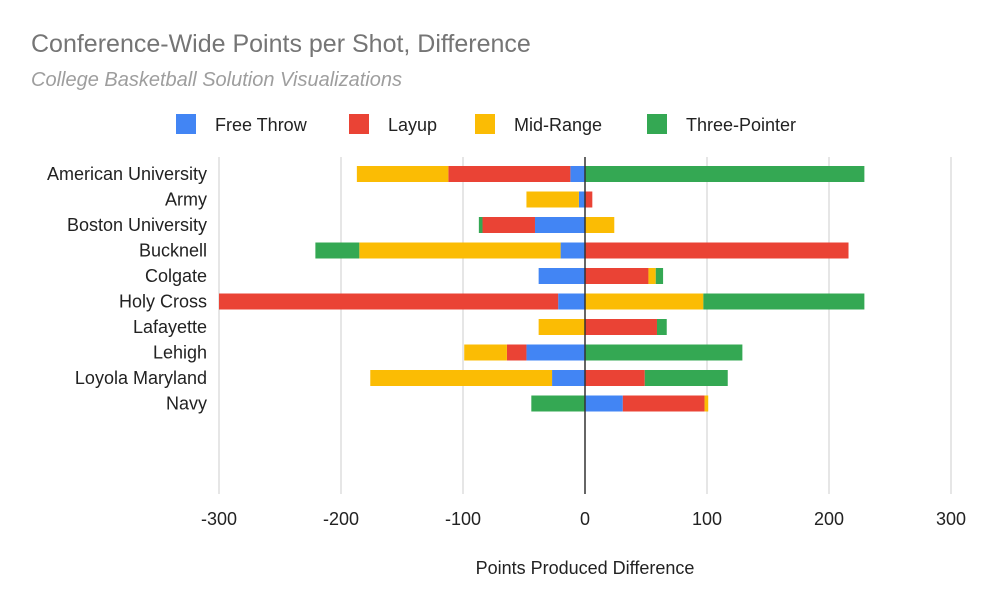  Describe the element at coordinates (186, 404) in the screenshot. I see `category-label-navy: Navy` at that location.